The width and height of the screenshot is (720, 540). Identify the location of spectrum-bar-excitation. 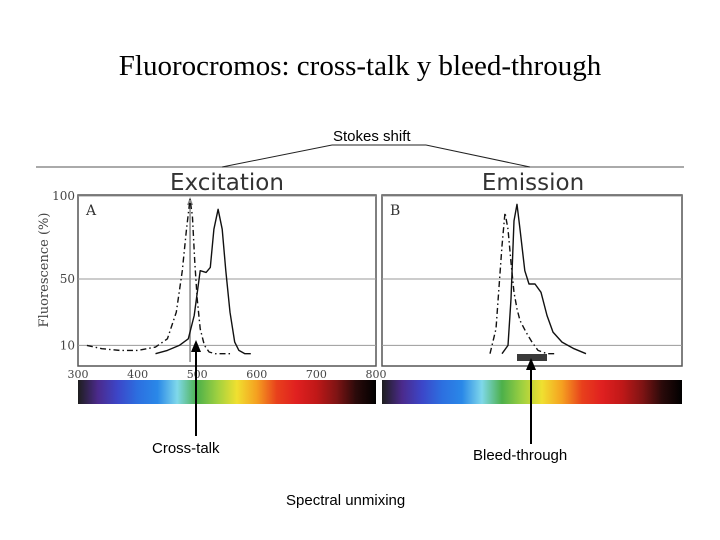
(227, 392).